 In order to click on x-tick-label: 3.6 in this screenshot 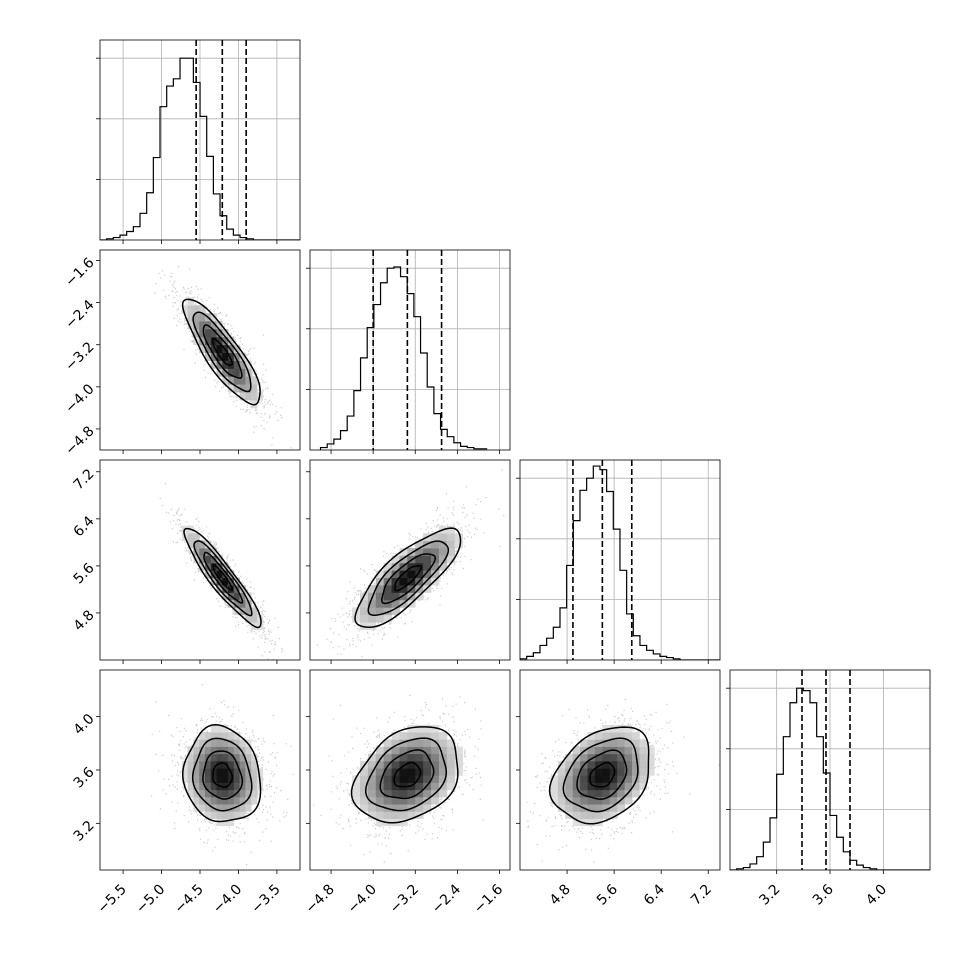, I will do `click(823, 894)`.